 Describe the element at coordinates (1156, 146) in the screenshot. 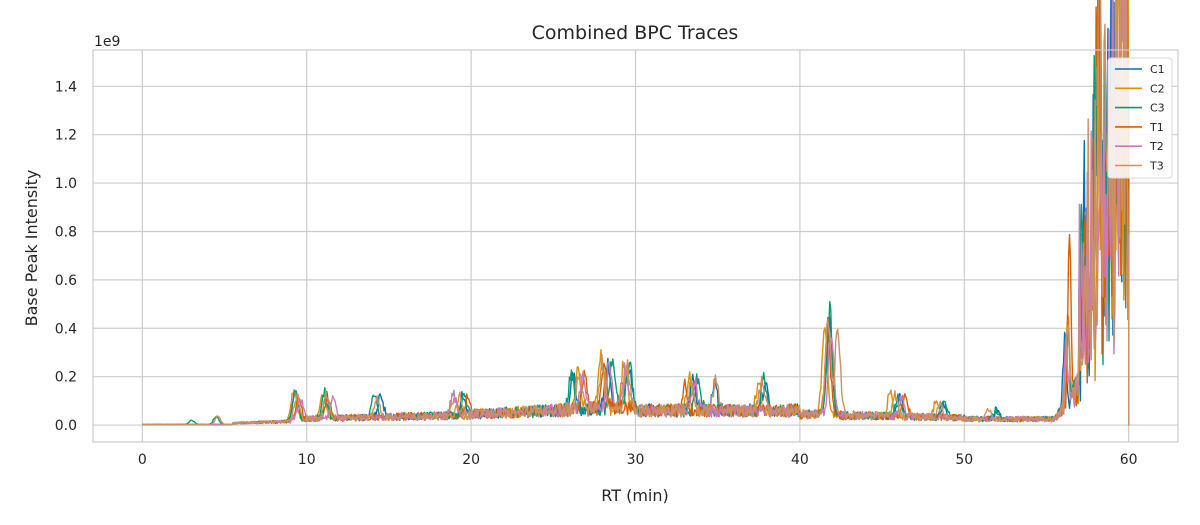

I see `legend-label: T2` at that location.